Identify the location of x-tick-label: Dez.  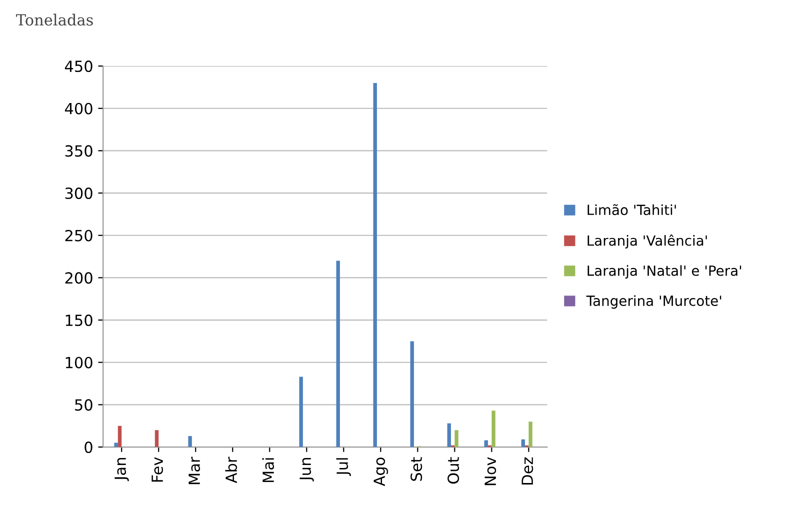
(528, 470).